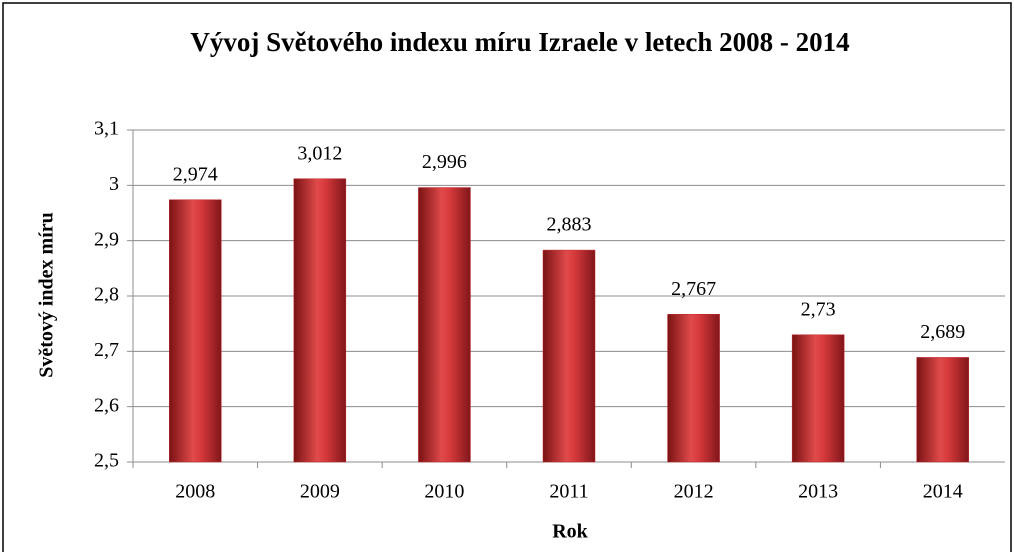 The height and width of the screenshot is (552, 1014). What do you see at coordinates (195, 174) in the screenshot?
I see `value-label: 2,974` at bounding box center [195, 174].